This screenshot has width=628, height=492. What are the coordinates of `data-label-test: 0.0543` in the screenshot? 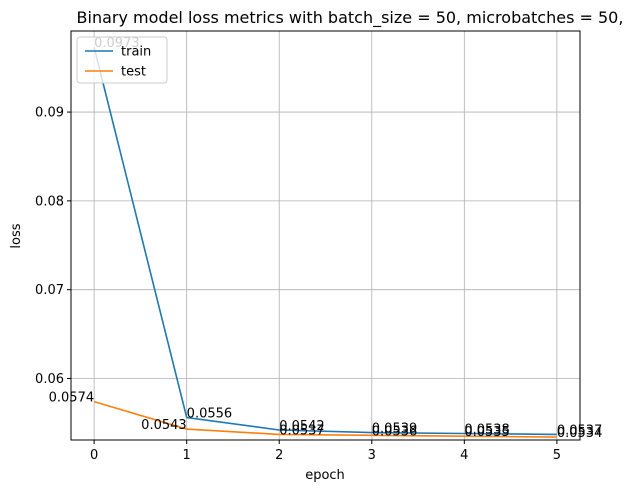 It's located at (164, 425).